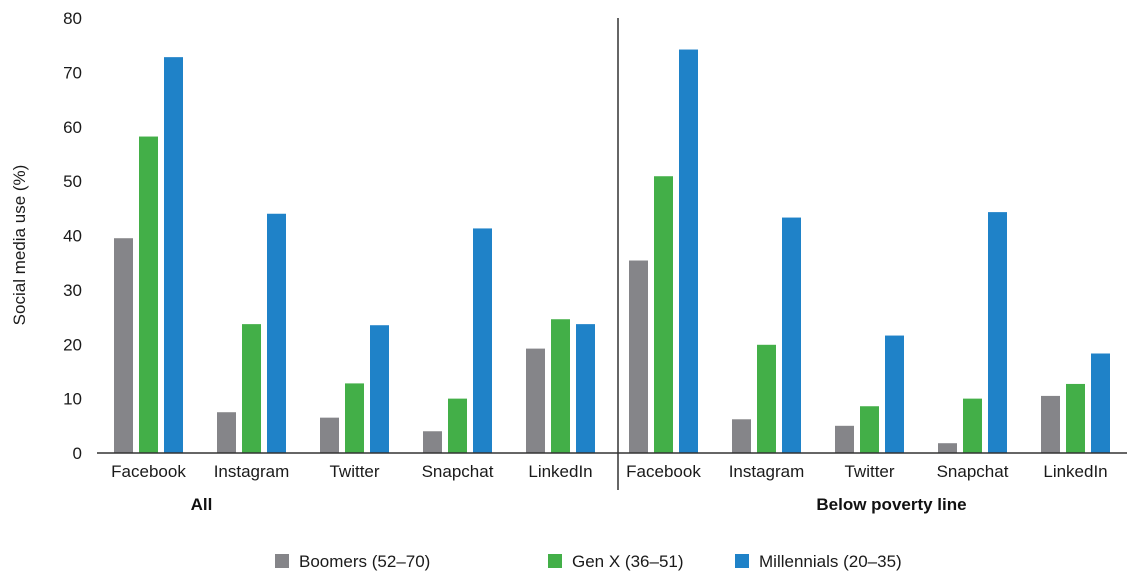 The height and width of the screenshot is (574, 1132). Describe the element at coordinates (72, 399) in the screenshot. I see `y-tick-label: 10` at that location.